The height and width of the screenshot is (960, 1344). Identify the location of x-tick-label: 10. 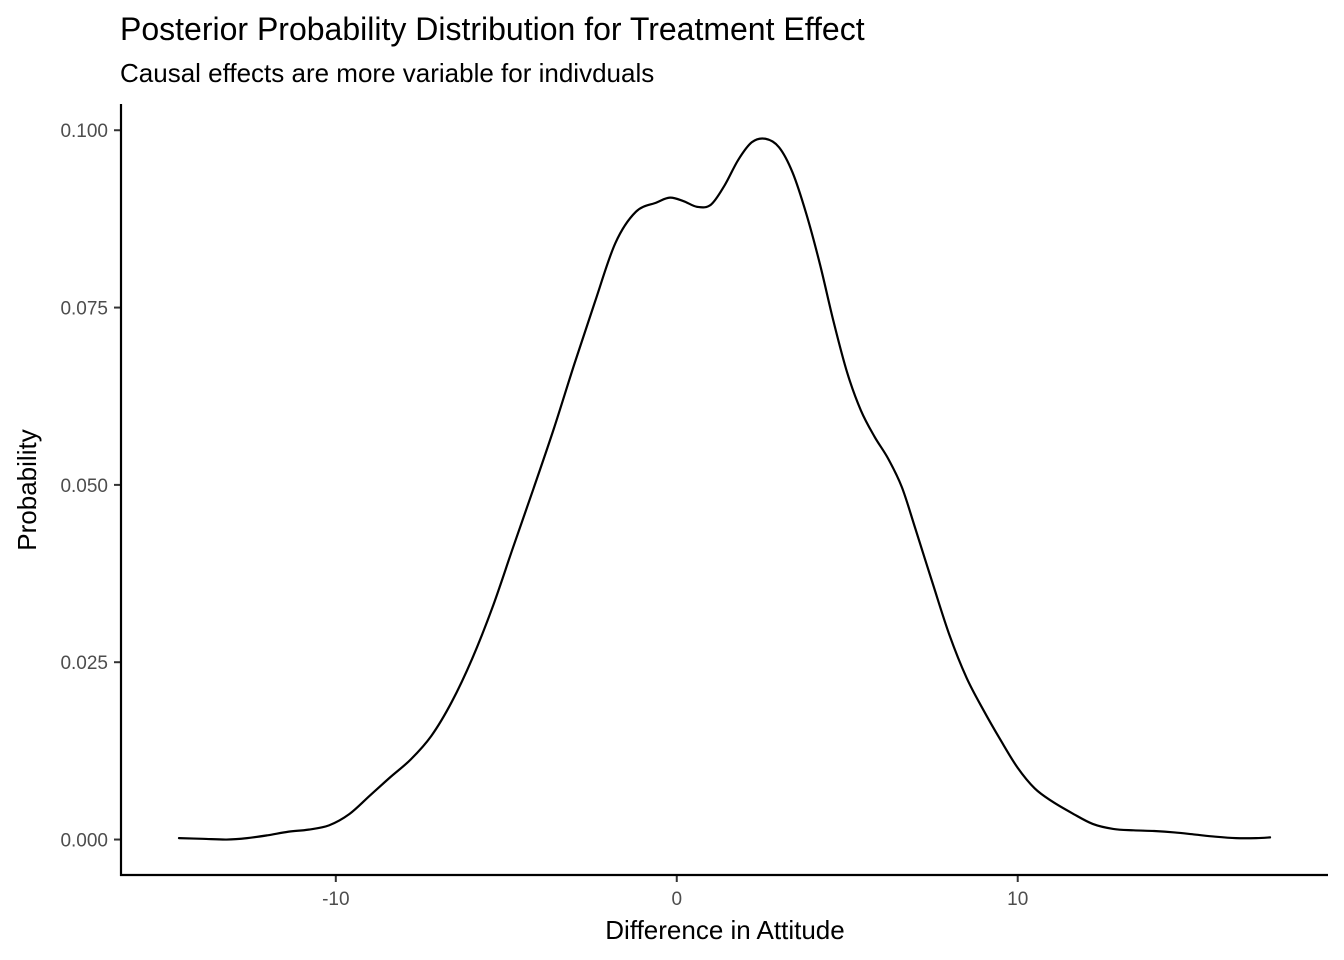
(1017, 899).